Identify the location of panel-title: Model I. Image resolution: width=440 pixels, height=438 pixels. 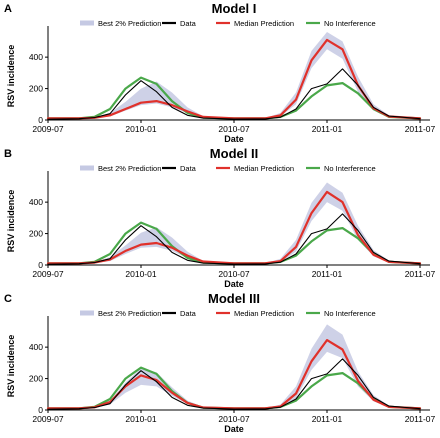
(234, 8).